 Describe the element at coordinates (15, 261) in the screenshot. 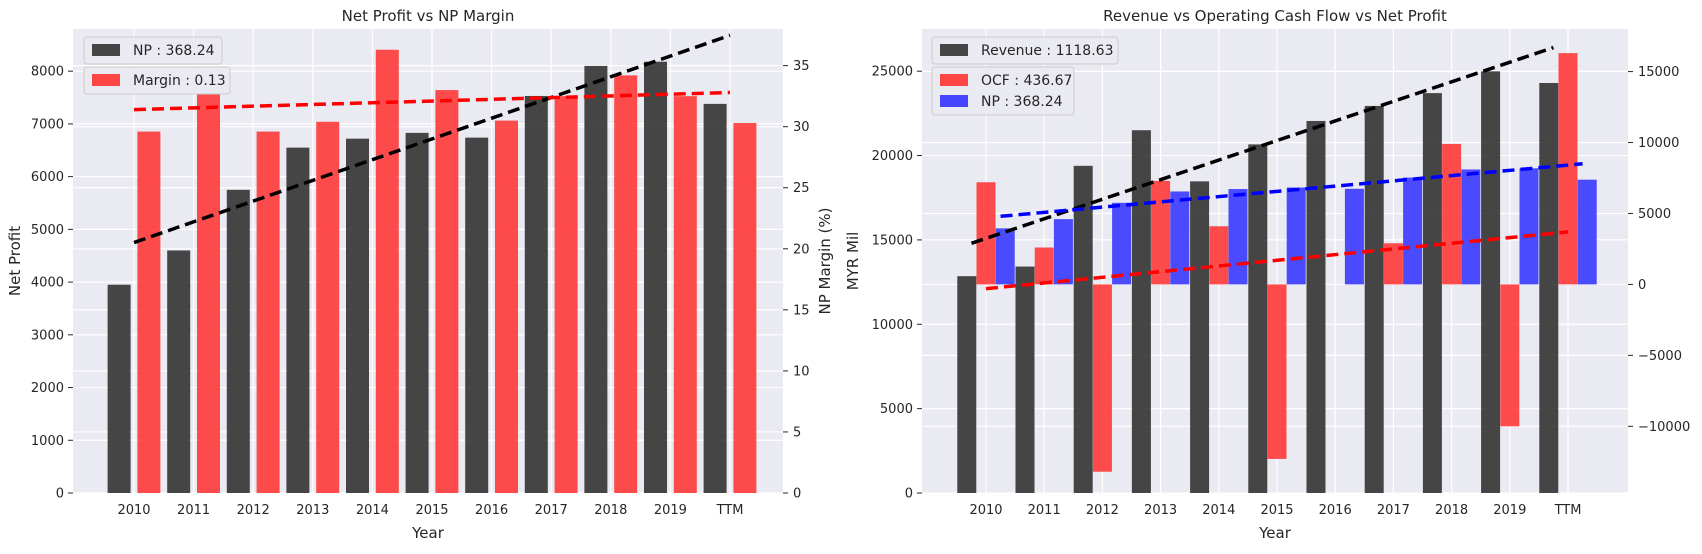

I see `y-axis-label: Net Profit` at that location.